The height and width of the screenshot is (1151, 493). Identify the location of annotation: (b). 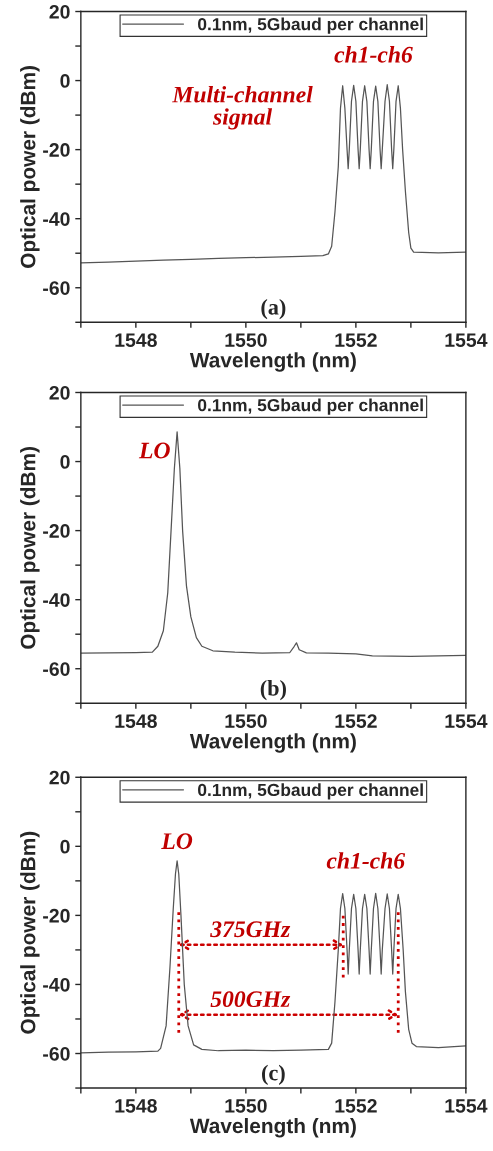
(273, 690).